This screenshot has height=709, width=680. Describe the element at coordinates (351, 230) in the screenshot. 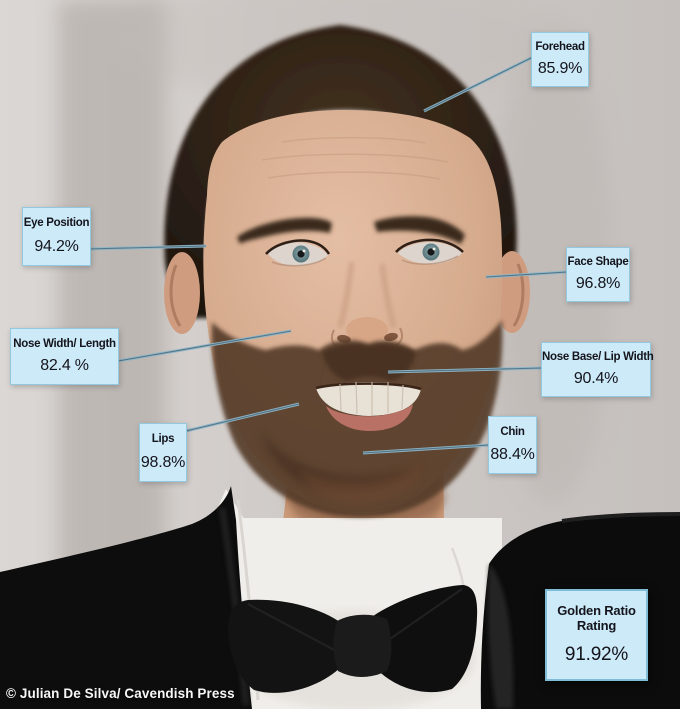

I see `eyebrows` at that location.